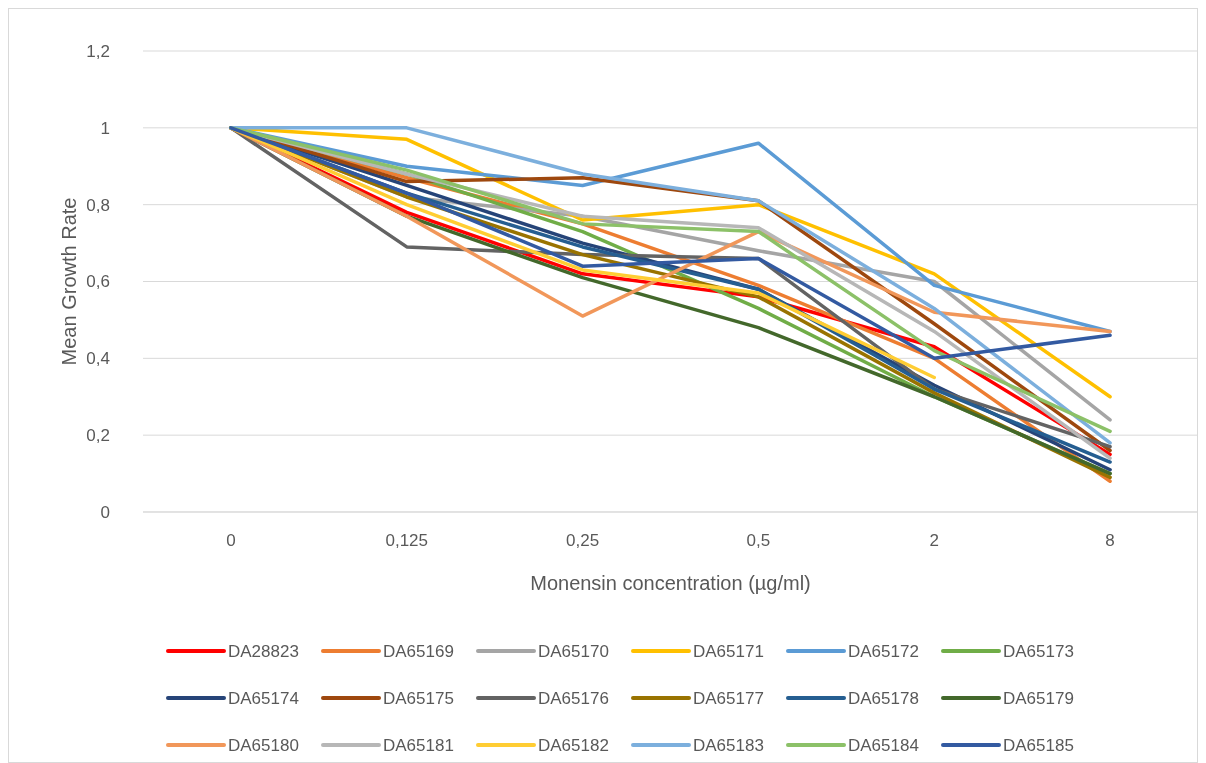 This screenshot has width=1206, height=763. Describe the element at coordinates (263, 745) in the screenshot. I see `legend-label: DA65180` at that location.